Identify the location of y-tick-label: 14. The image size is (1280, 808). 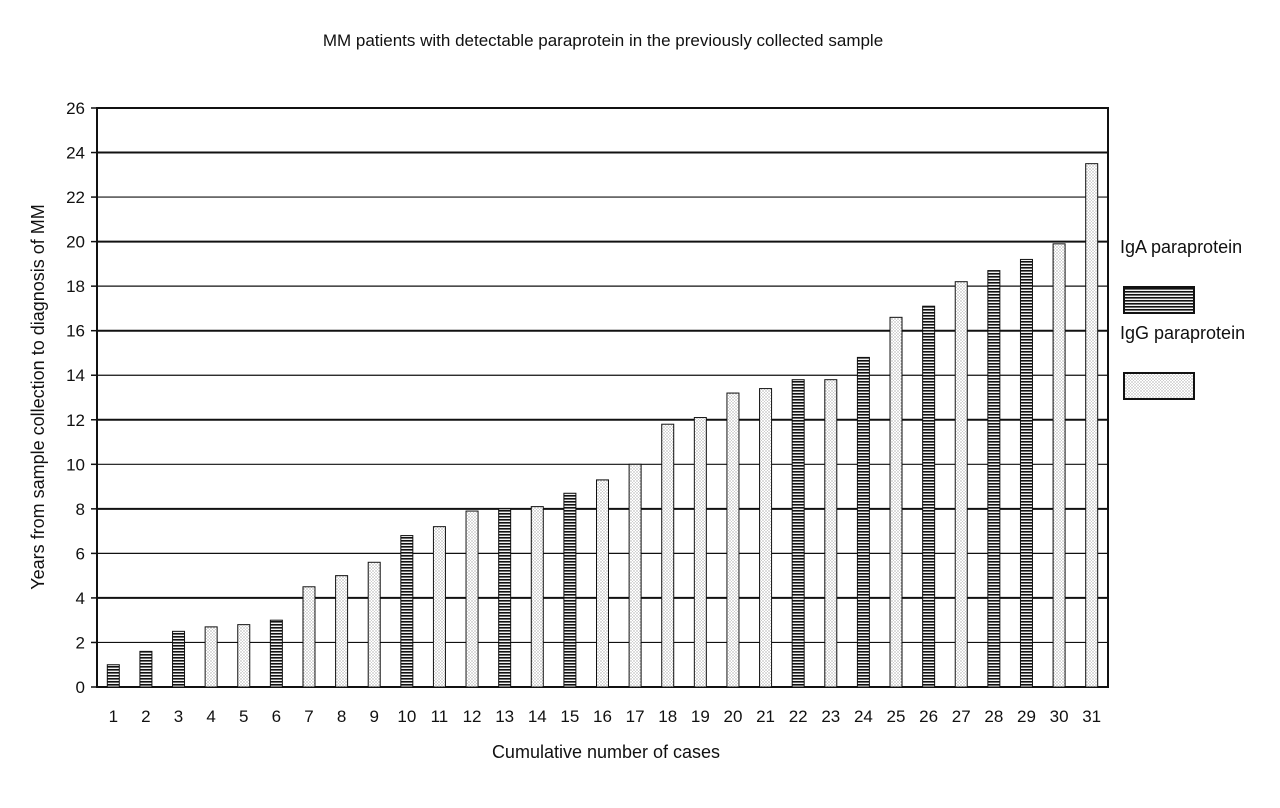
(75, 375).